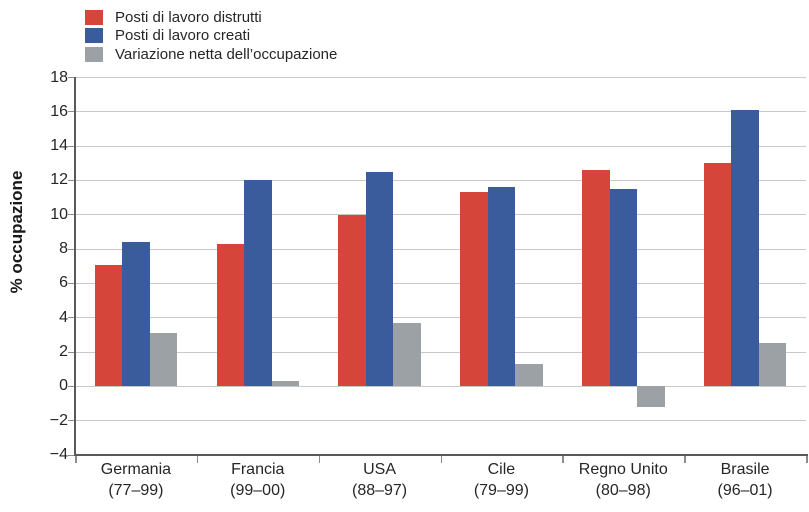 This screenshot has height=512, width=809. What do you see at coordinates (136, 469) in the screenshot?
I see `category-name: Germania` at bounding box center [136, 469].